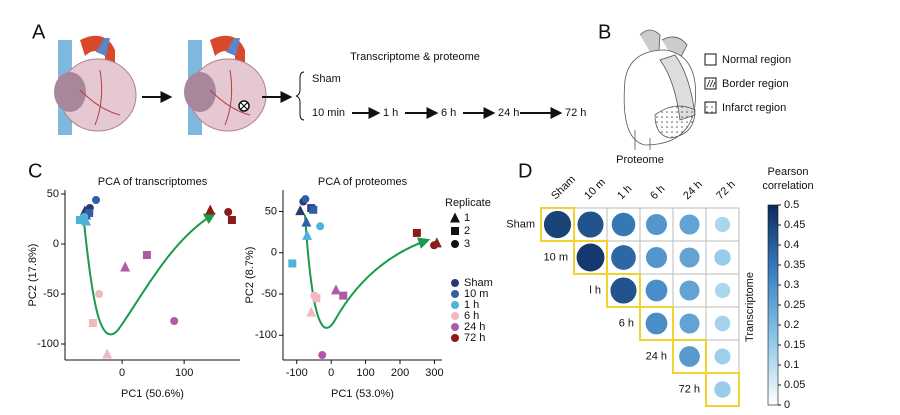  Describe the element at coordinates (604, 32) in the screenshot. I see `panel-label: B` at that location.